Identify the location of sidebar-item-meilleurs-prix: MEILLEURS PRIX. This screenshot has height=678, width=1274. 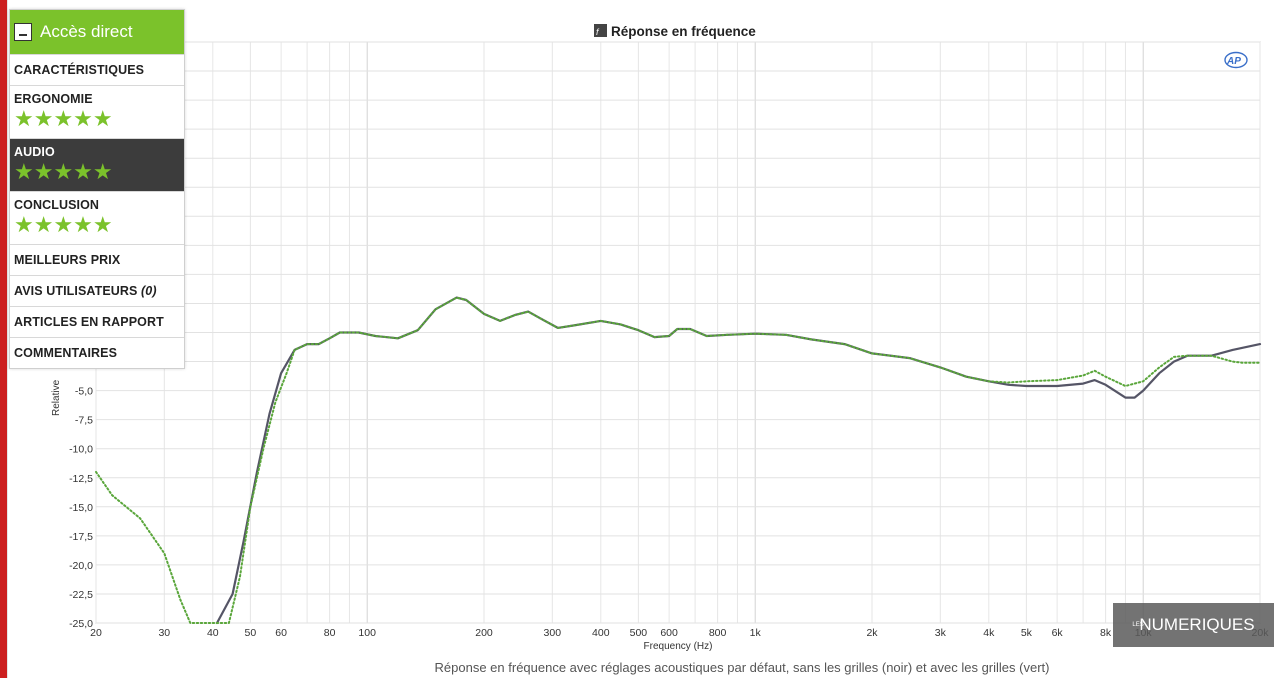
(97, 259).